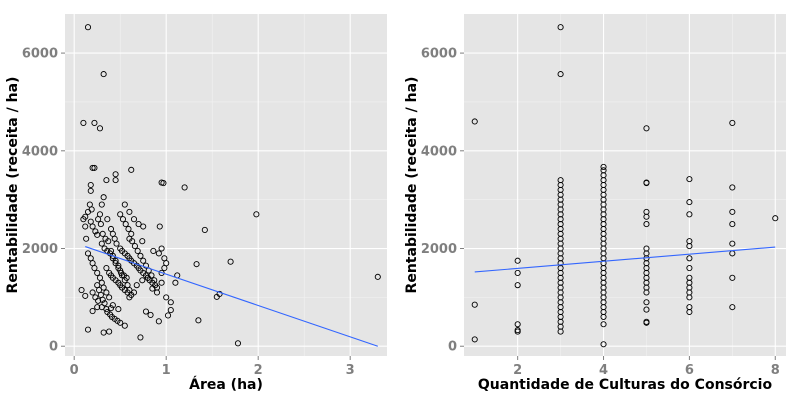  What do you see at coordinates (350, 370) in the screenshot?
I see `area-x-tick-label: 3` at bounding box center [350, 370].